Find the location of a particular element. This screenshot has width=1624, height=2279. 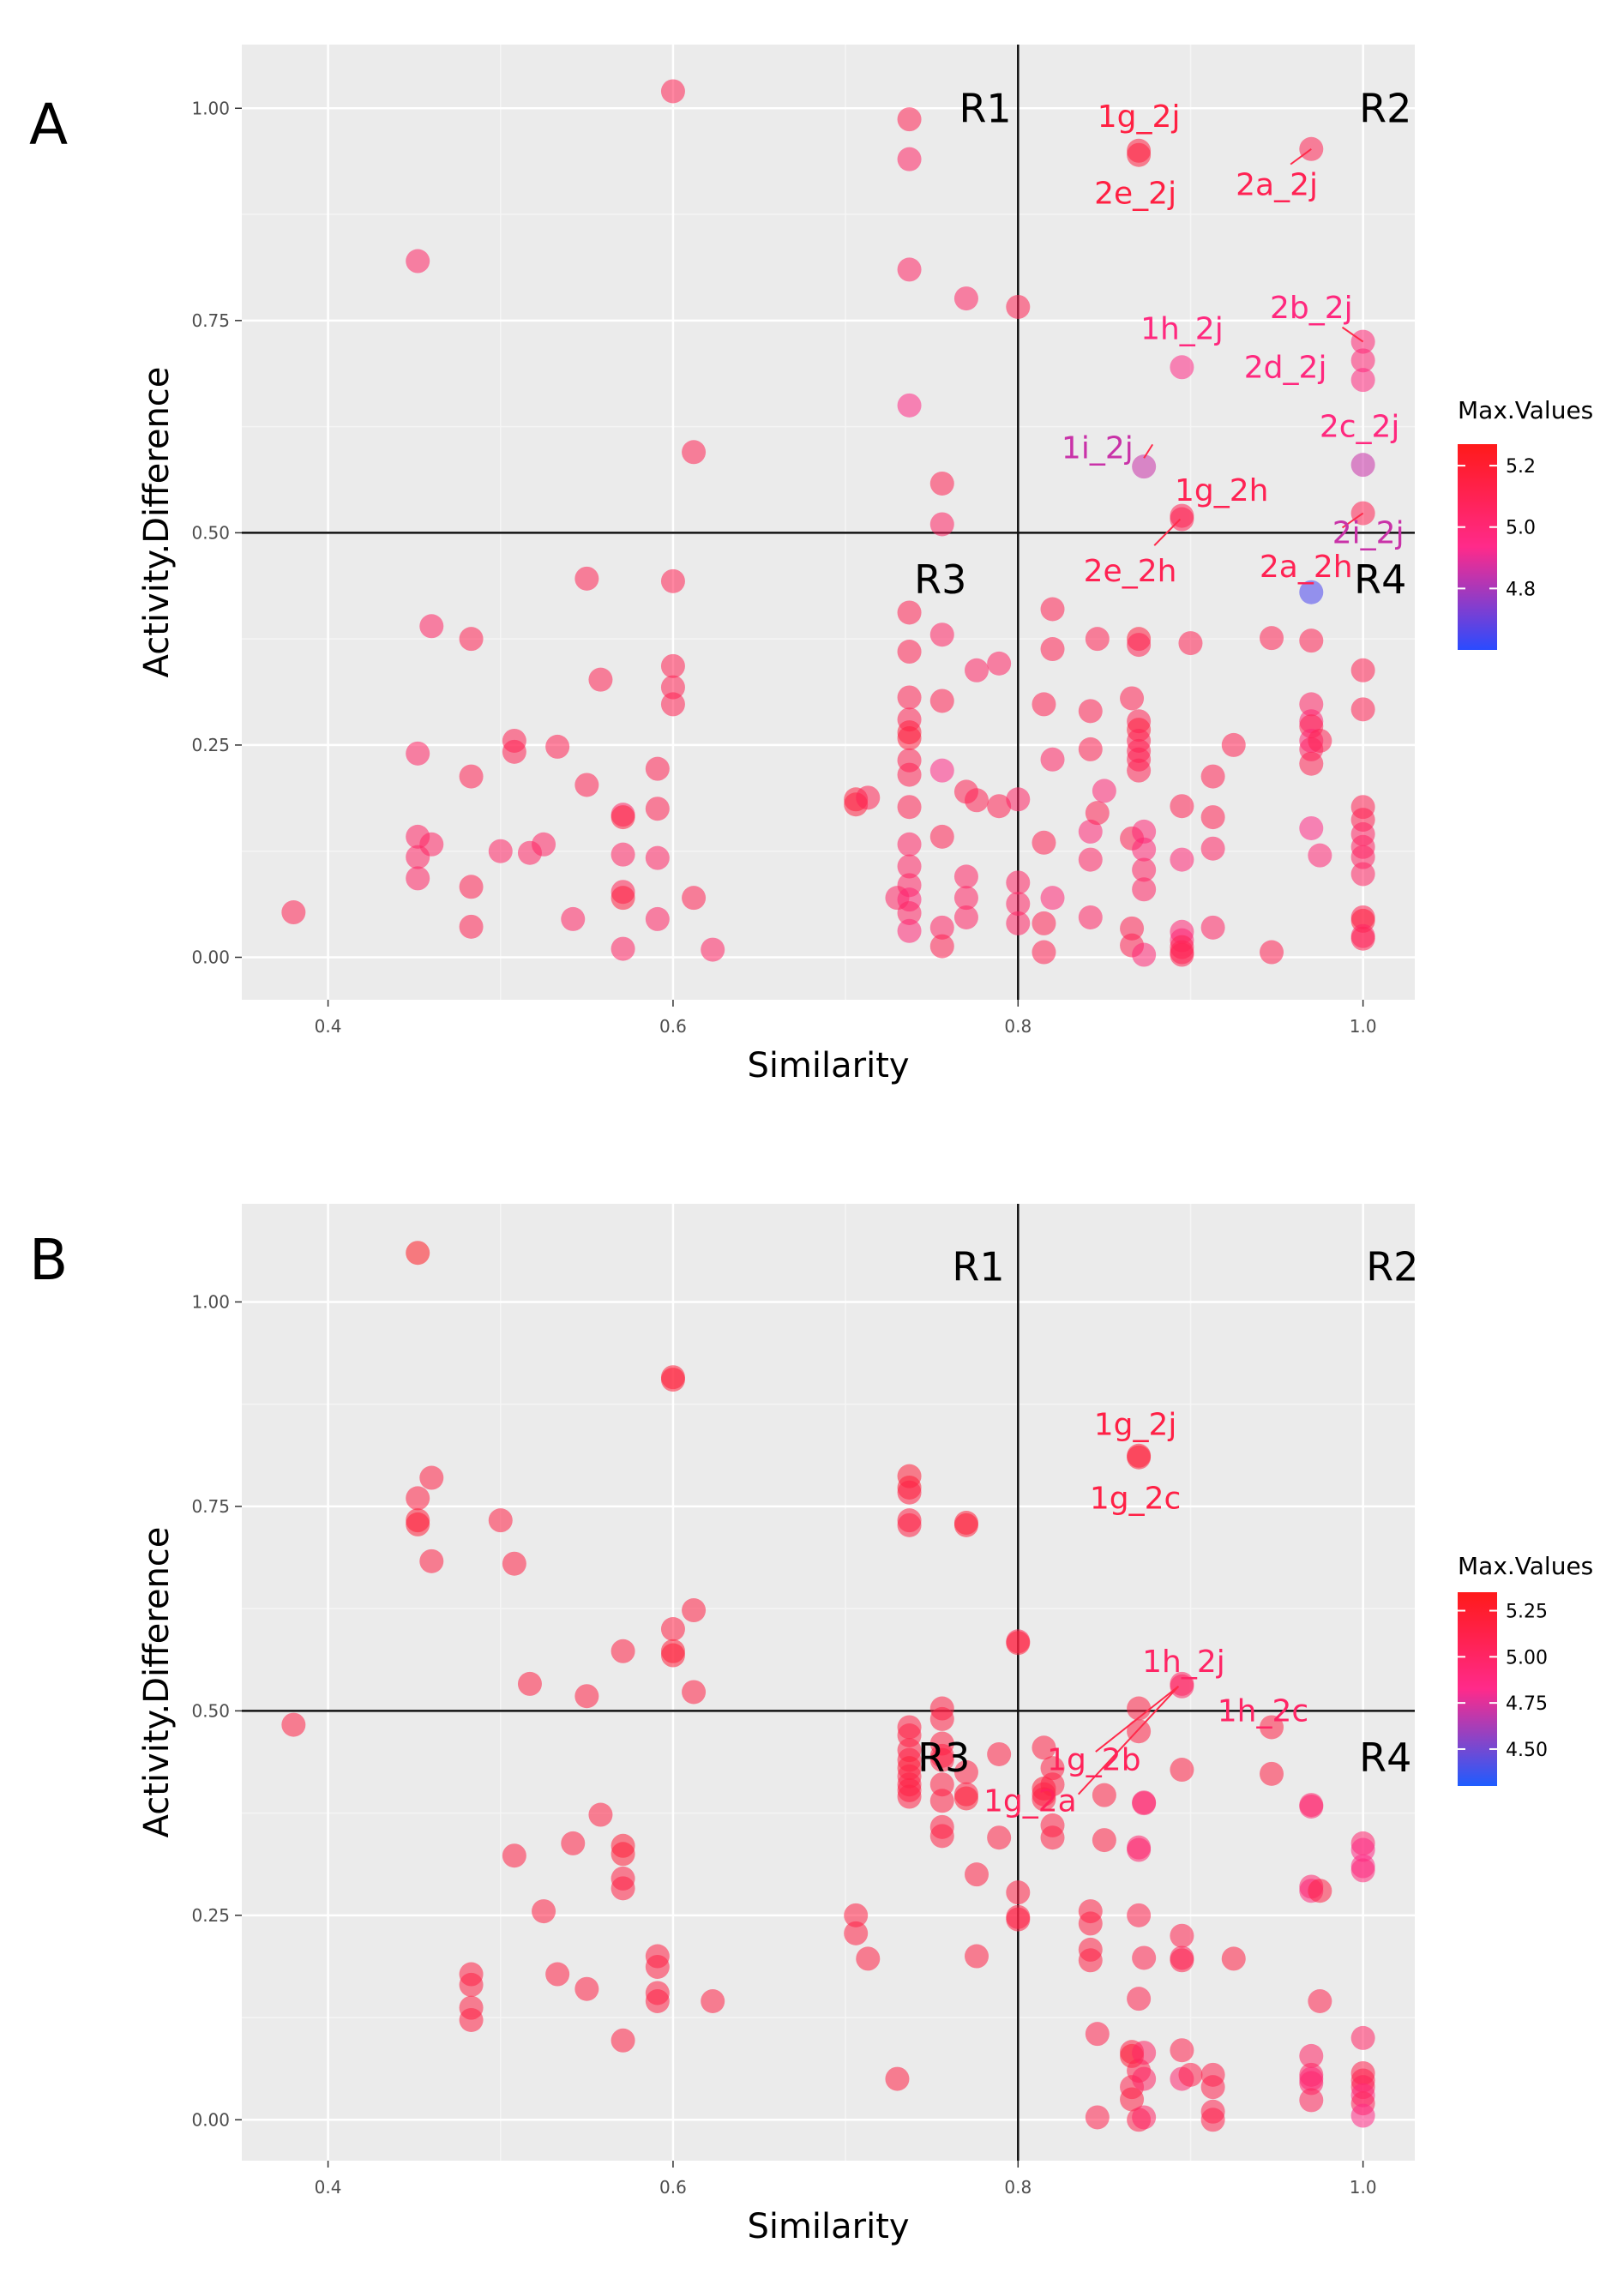

x-tick-label: 0.8 is located at coordinates (1018, 2187).